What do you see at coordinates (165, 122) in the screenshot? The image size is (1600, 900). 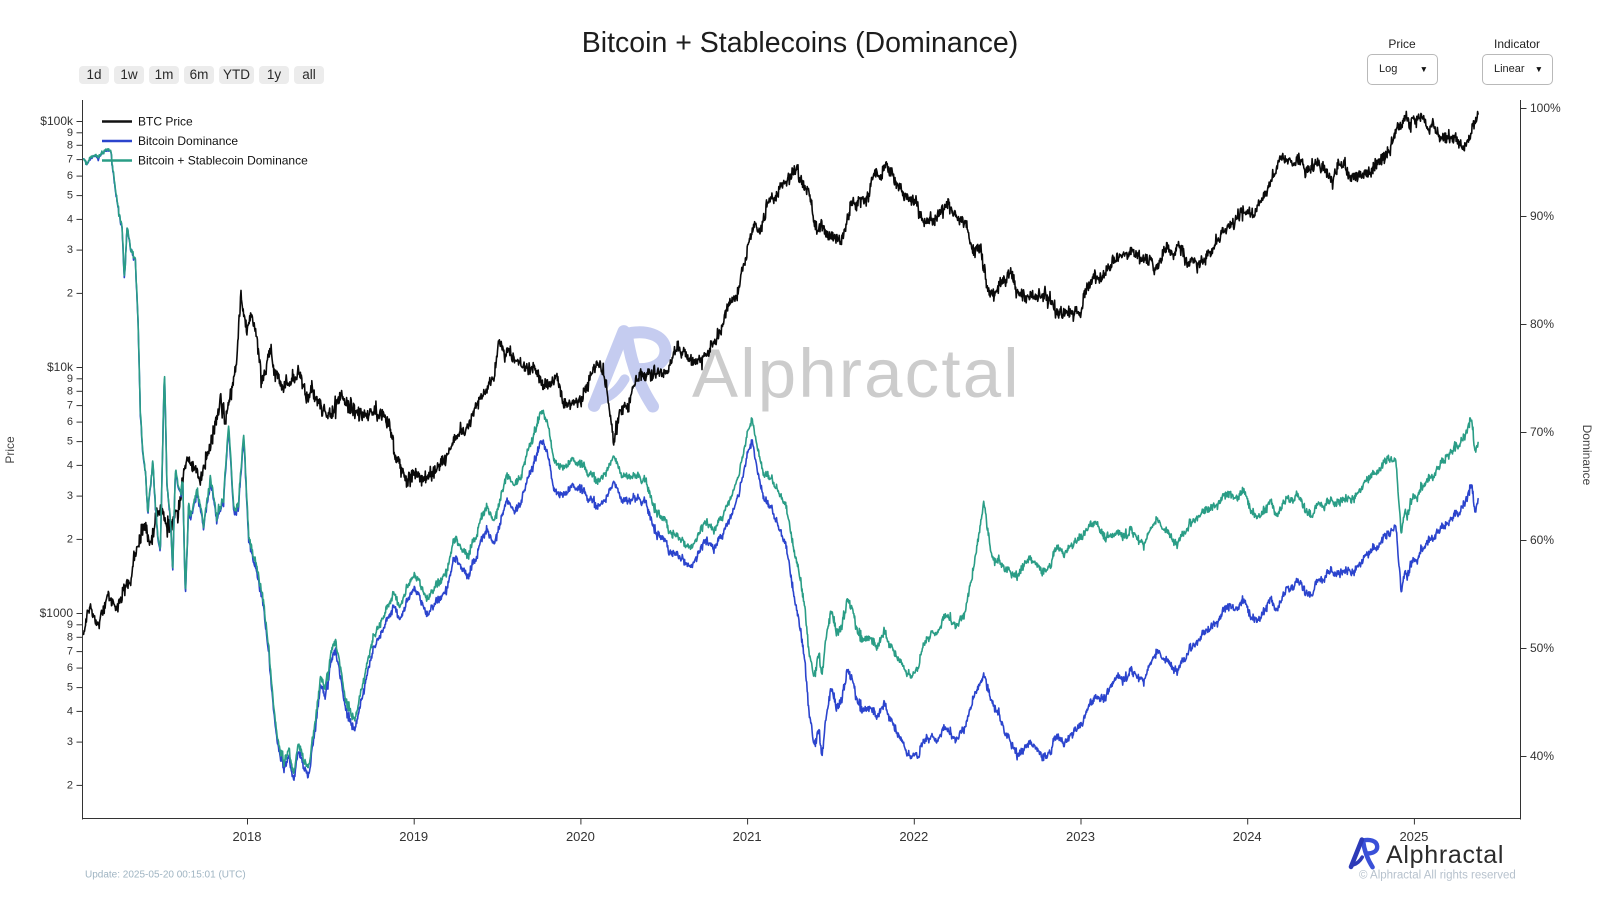 I see `svg-text: BTC Price` at bounding box center [165, 122].